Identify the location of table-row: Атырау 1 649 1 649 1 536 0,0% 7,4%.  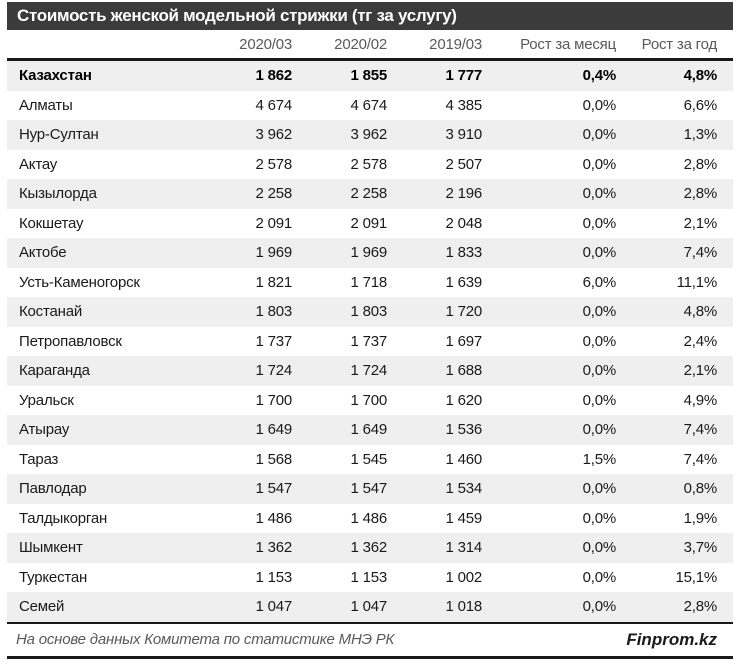
(370, 430).